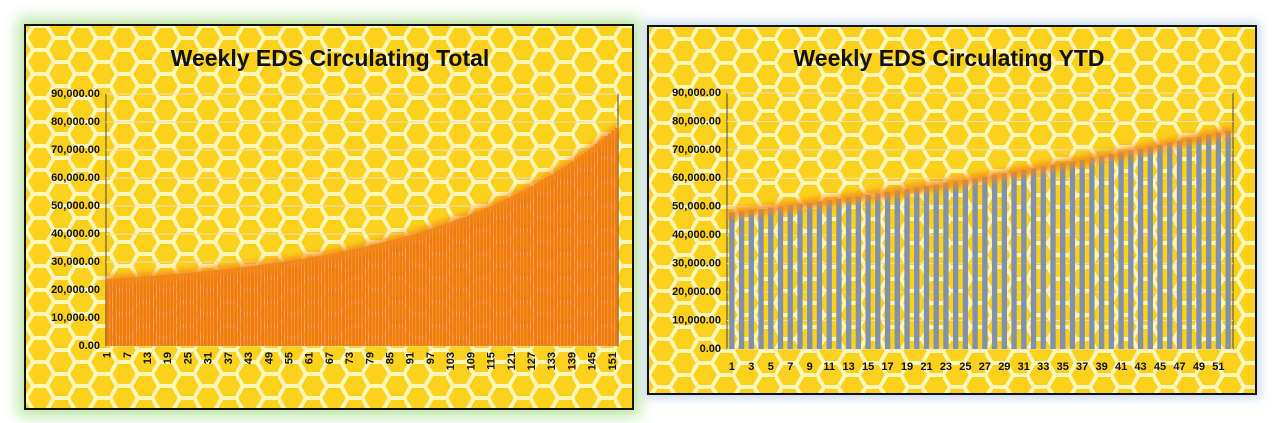 The image size is (1280, 423). What do you see at coordinates (732, 367) in the screenshot?
I see `x-tick-label: 1` at bounding box center [732, 367].